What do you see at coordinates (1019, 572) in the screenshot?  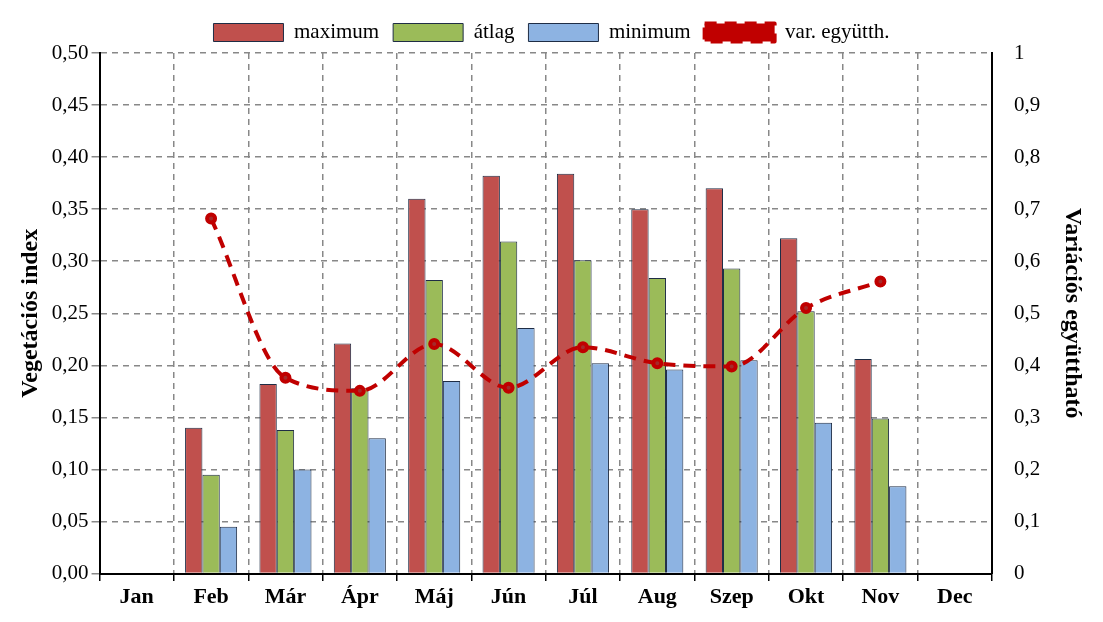 I see `y2-tick-label: 0` at bounding box center [1019, 572].